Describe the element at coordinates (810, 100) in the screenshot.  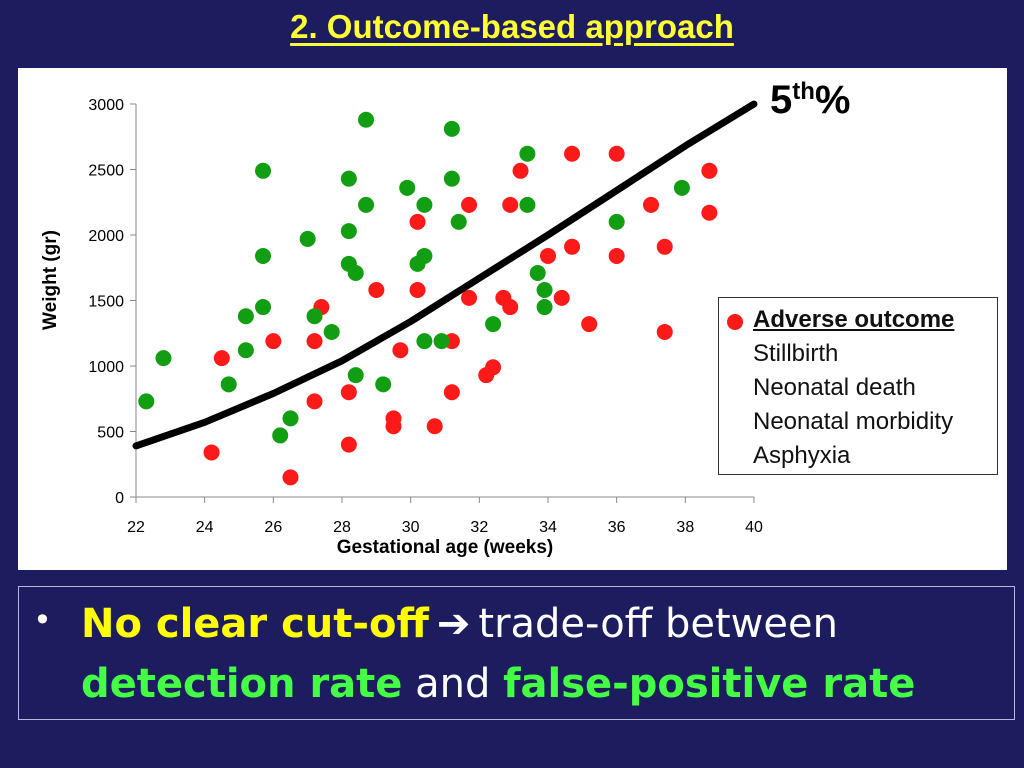
I see `percentile-curve-label: 5th%` at that location.